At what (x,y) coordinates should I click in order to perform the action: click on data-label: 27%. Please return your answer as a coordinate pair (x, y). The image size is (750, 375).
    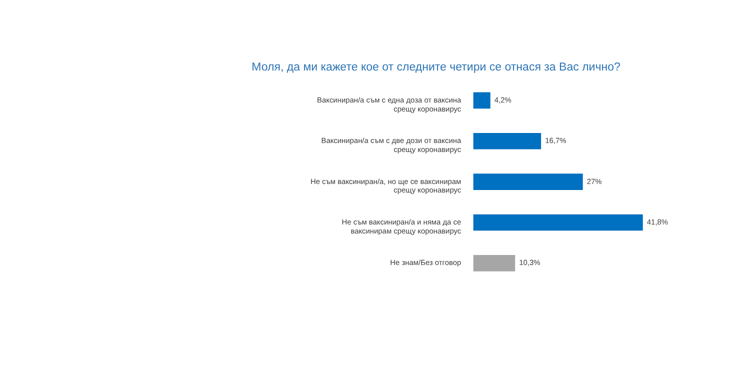
    Looking at the image, I should click on (594, 181).